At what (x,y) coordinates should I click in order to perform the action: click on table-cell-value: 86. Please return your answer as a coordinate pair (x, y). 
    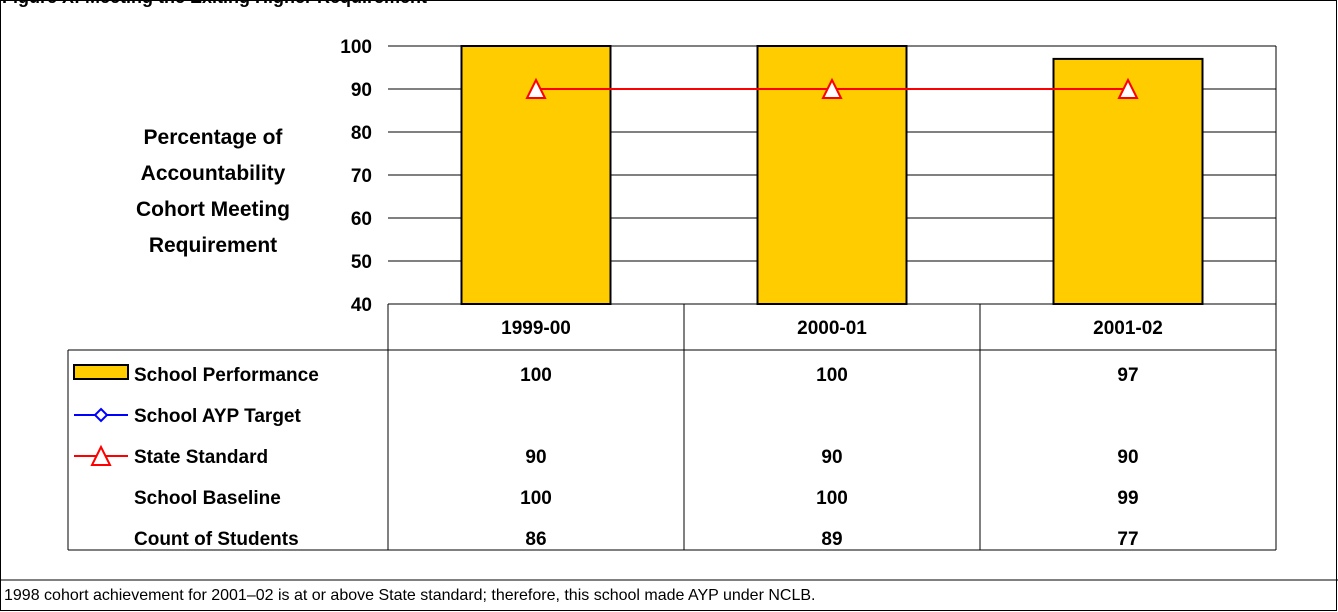
    Looking at the image, I should click on (535, 539).